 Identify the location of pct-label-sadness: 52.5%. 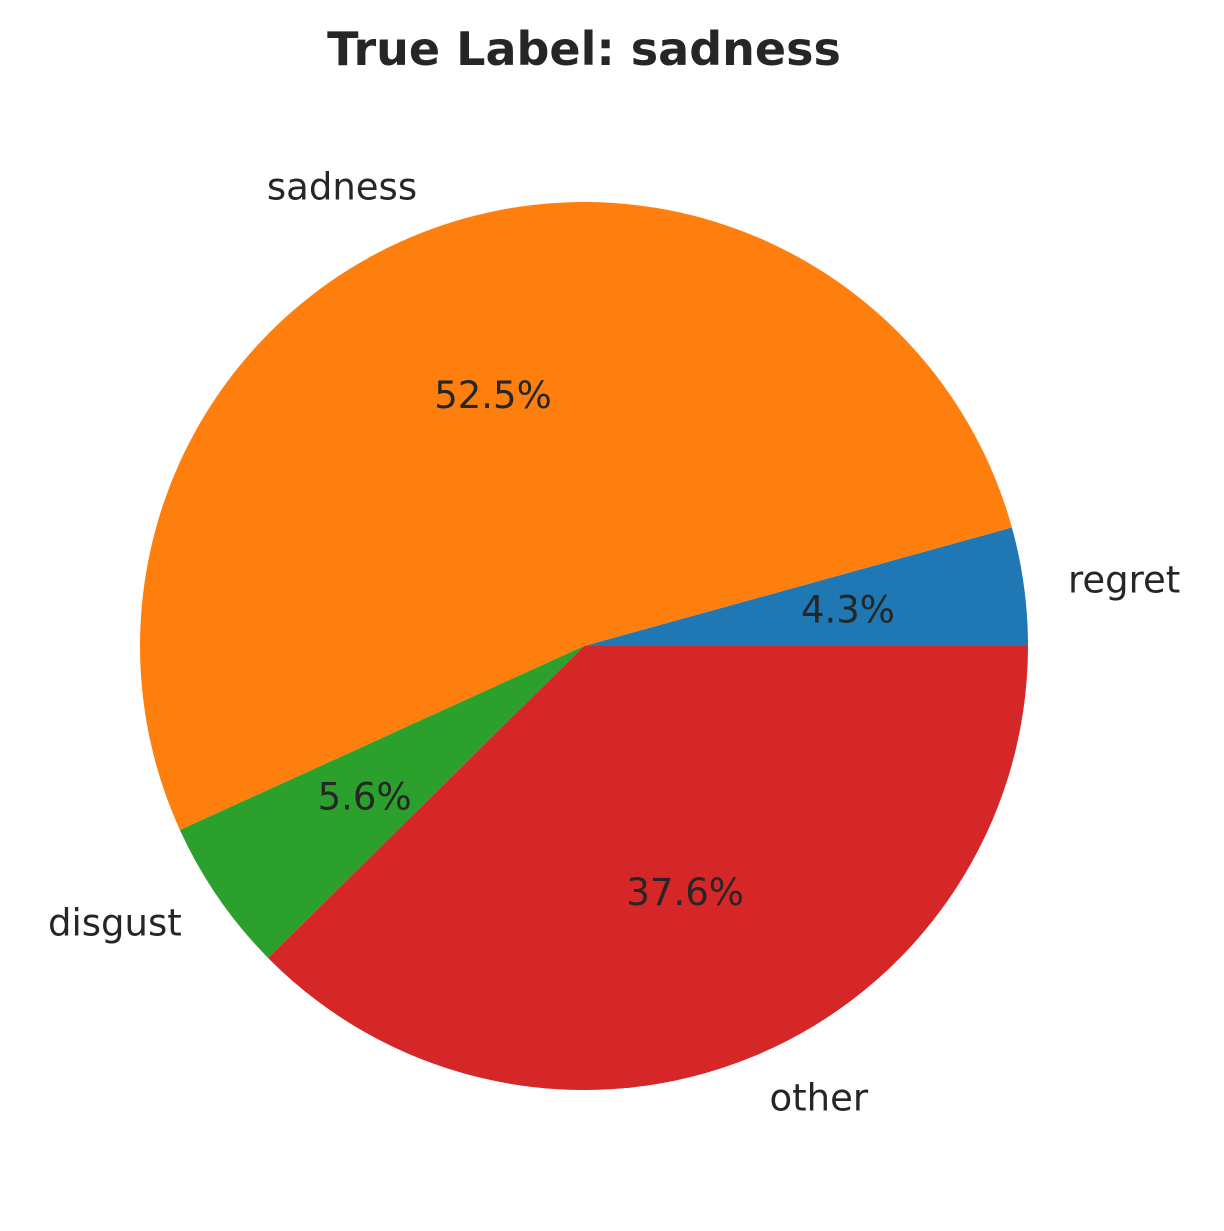
(493, 395).